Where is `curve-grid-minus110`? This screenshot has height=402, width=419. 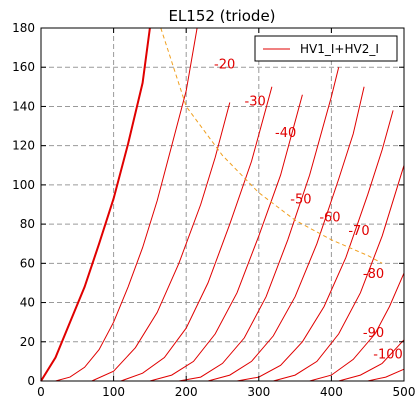
curve-grid-minus110 is located at coordinates (386, 375).